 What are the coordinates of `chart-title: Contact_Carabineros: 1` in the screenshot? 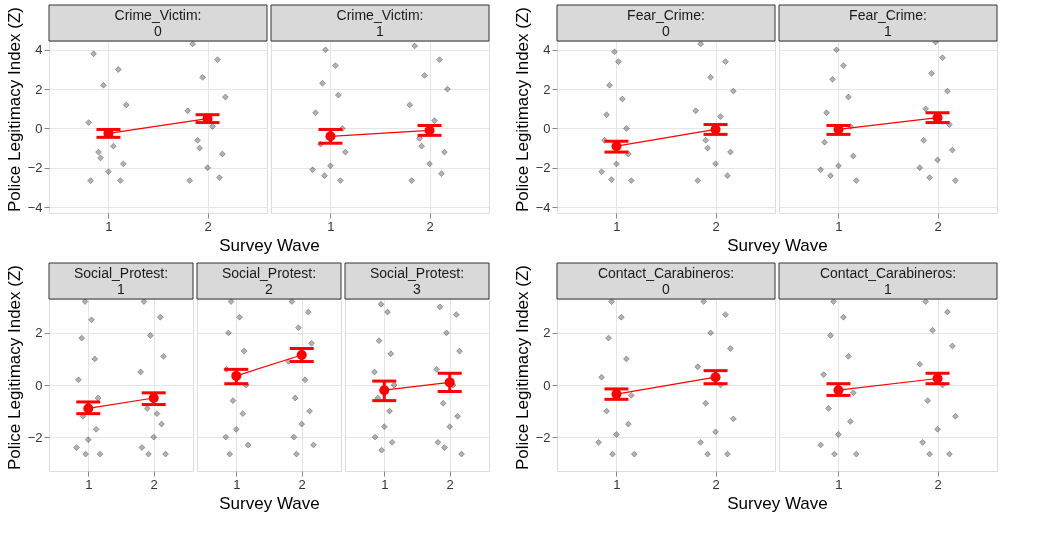 It's located at (888, 281).